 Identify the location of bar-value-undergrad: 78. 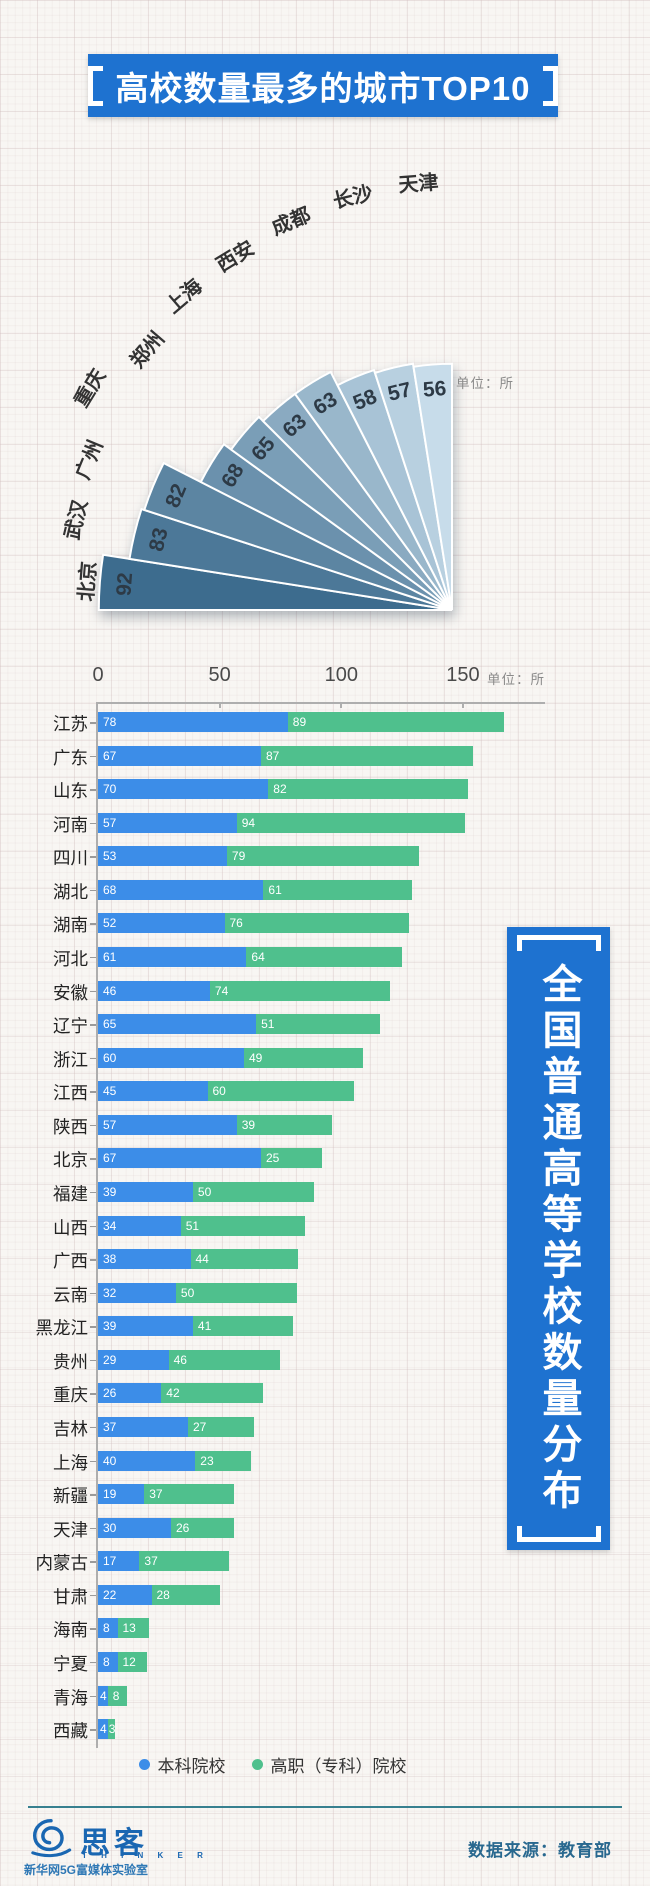
(110, 722).